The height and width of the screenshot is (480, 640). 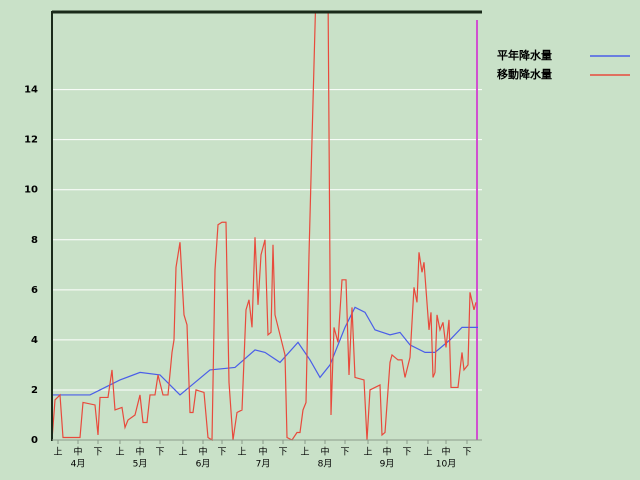 What do you see at coordinates (31, 90) in the screenshot?
I see `y-tick-label: 14` at bounding box center [31, 90].